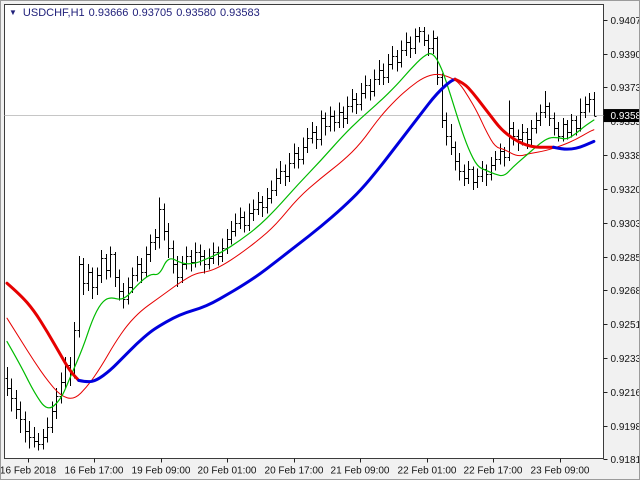 The image size is (640, 480). Describe the element at coordinates (625, 55) in the screenshot. I see `price-axis-label: 0.93900` at that location.